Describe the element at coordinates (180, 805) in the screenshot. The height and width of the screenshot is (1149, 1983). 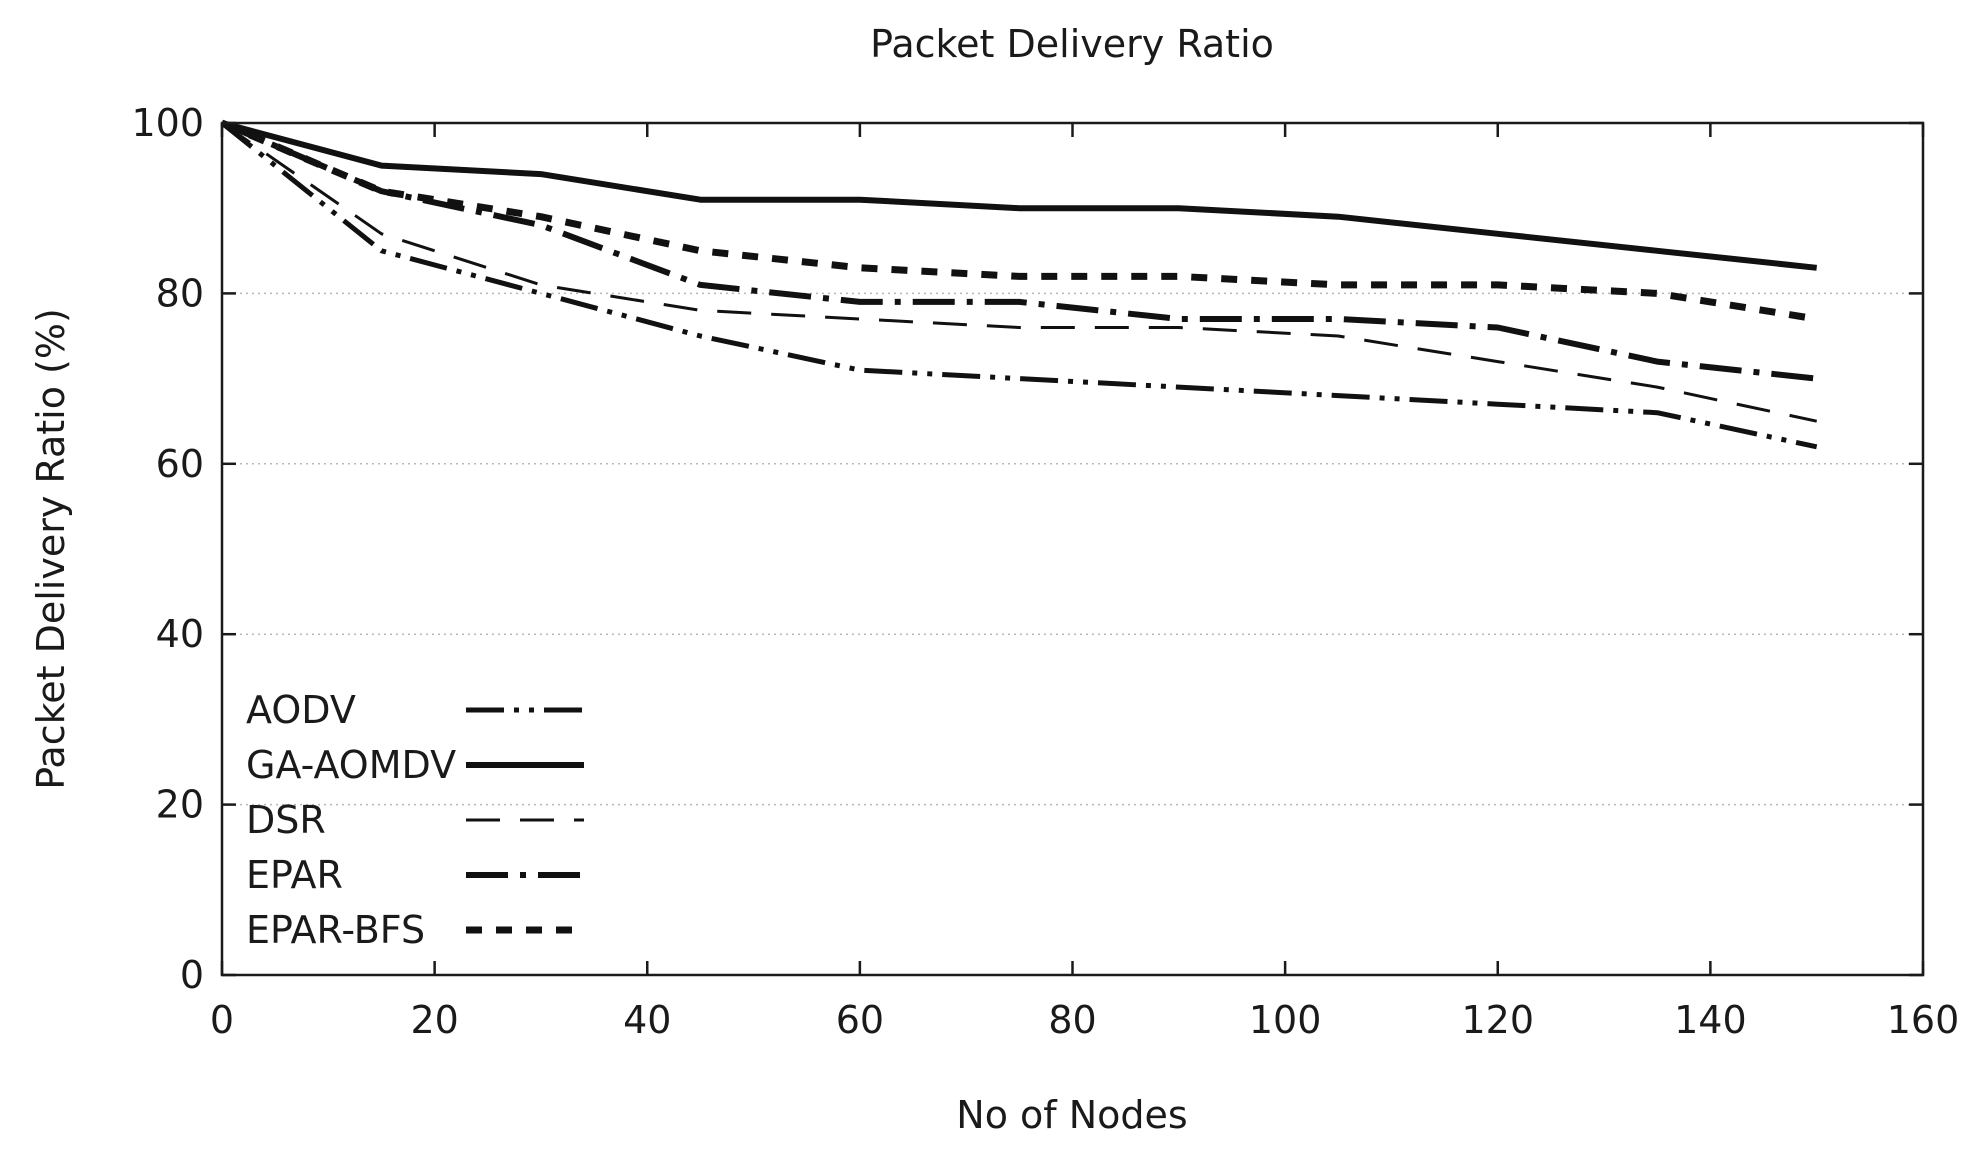
I see `y-tick-label: 20` at that location.